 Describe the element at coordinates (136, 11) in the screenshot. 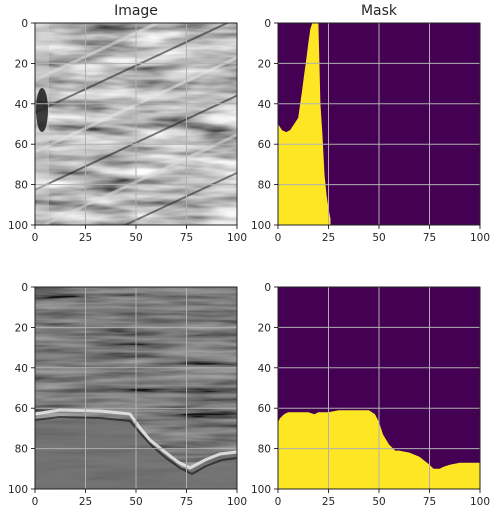

I see `panel-title: Image` at that location.